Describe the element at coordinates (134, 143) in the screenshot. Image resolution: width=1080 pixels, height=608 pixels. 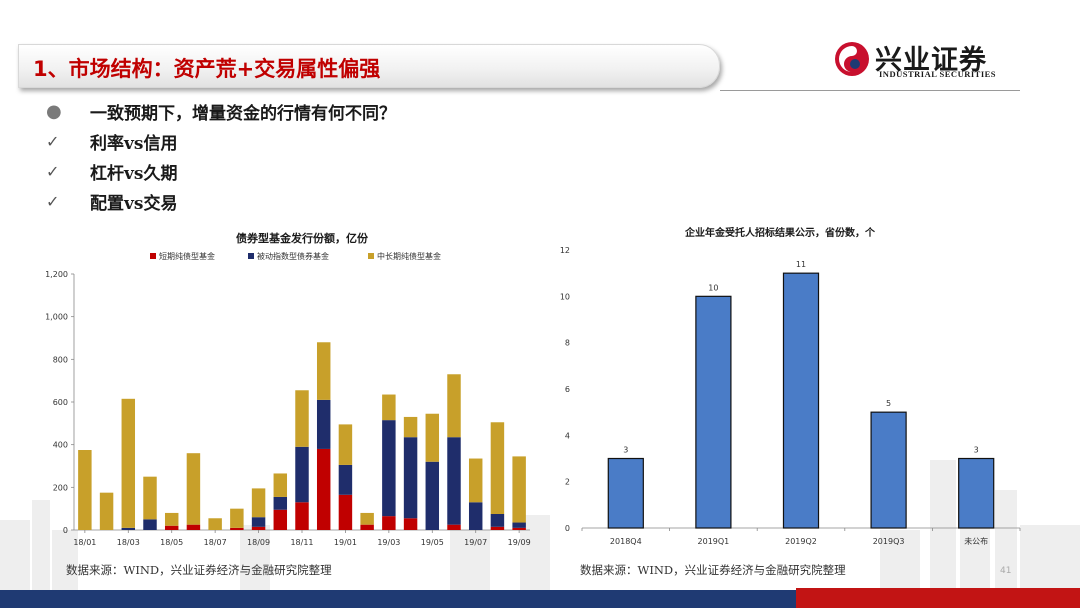
I see `bullet-text: 利率vs信用` at that location.